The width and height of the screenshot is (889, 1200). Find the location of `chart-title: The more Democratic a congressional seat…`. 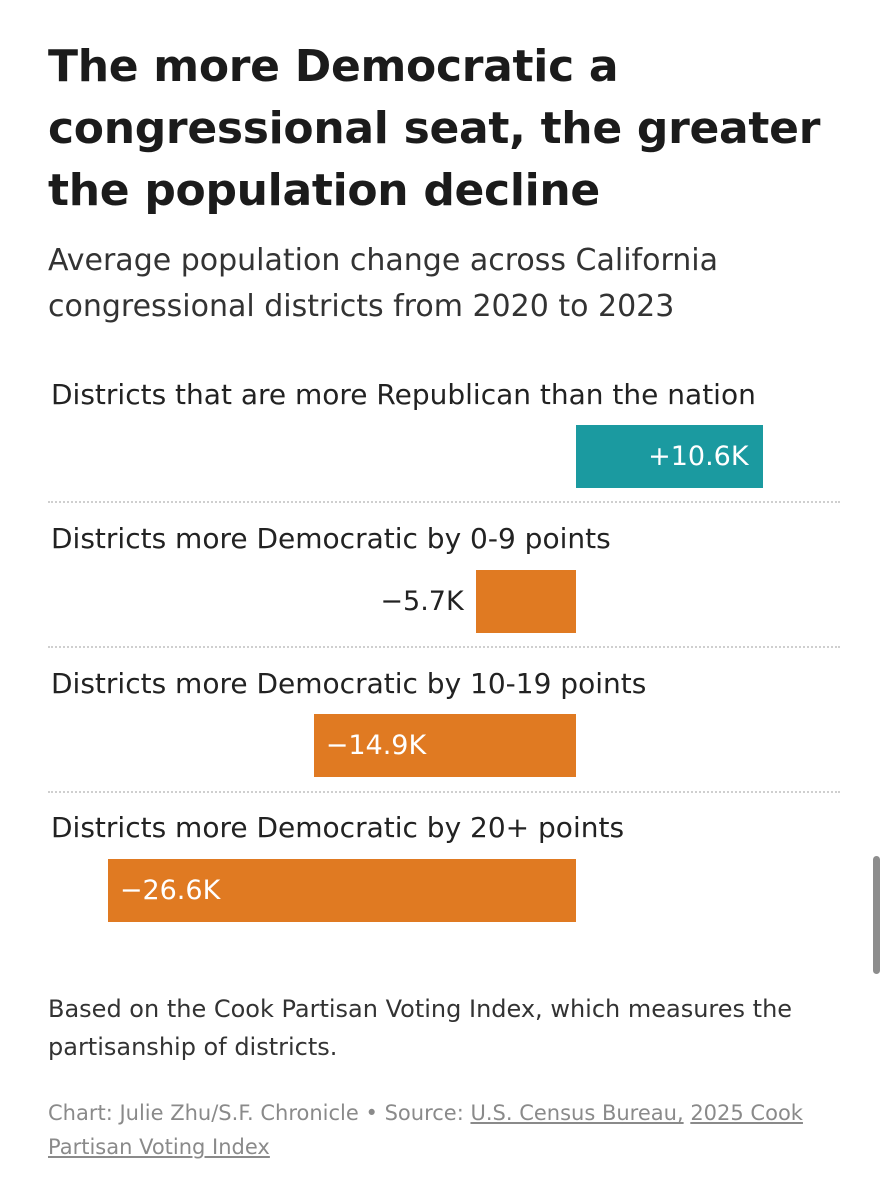

chart-title: The more Democratic a congressional seat… is located at coordinates (434, 128).